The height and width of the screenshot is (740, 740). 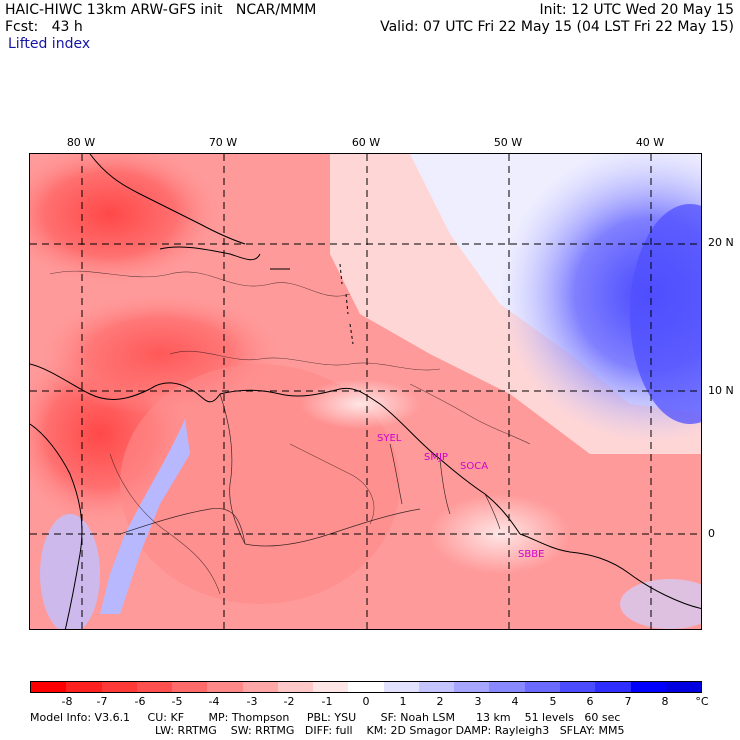 I want to click on plot-title: HAIC-HIWC 13km ARW-GFS init NCAR/MMM, so click(x=161, y=10).